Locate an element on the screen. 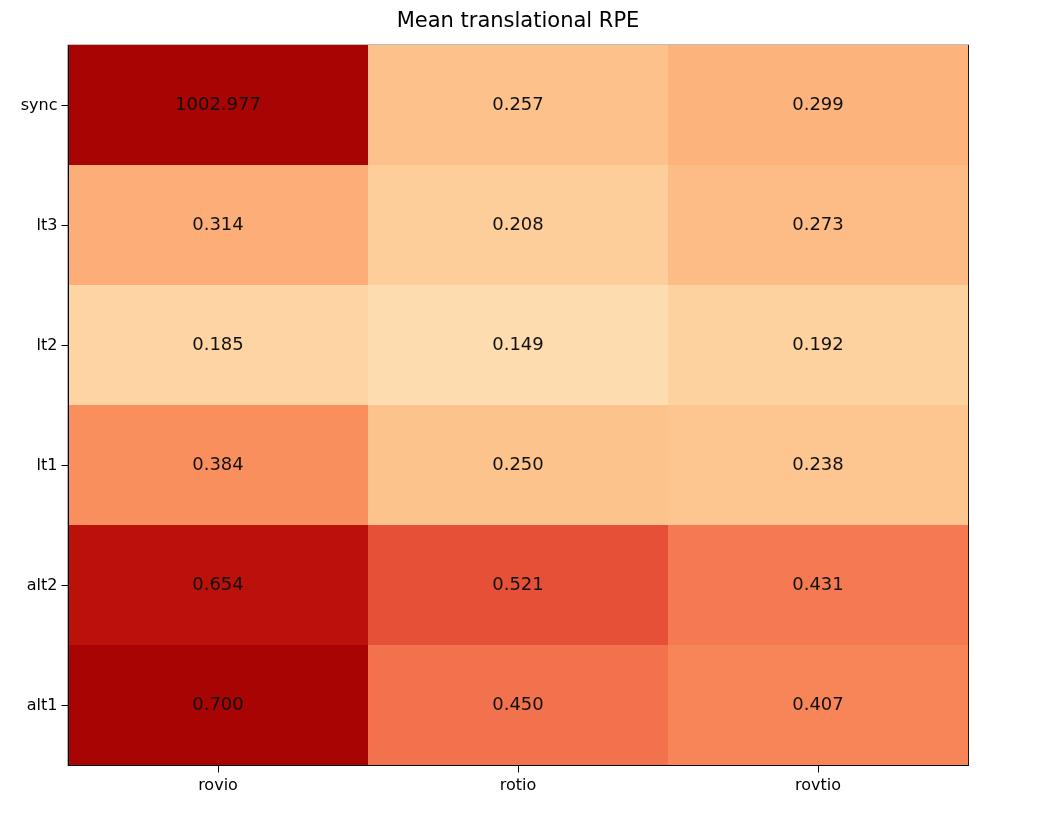 Image resolution: width=1055 pixels, height=832 pixels. data-label: 0.314 is located at coordinates (218, 223).